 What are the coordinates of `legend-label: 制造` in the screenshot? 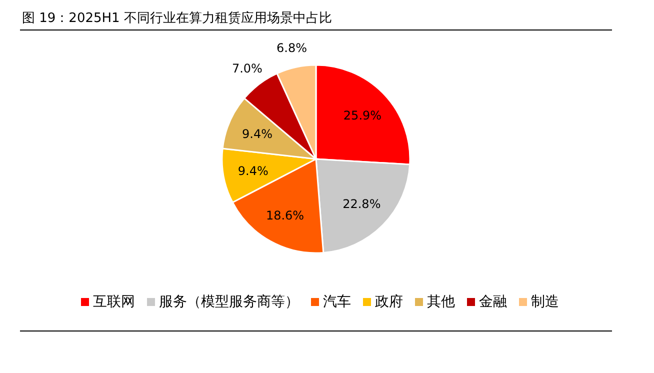 It's located at (545, 302).